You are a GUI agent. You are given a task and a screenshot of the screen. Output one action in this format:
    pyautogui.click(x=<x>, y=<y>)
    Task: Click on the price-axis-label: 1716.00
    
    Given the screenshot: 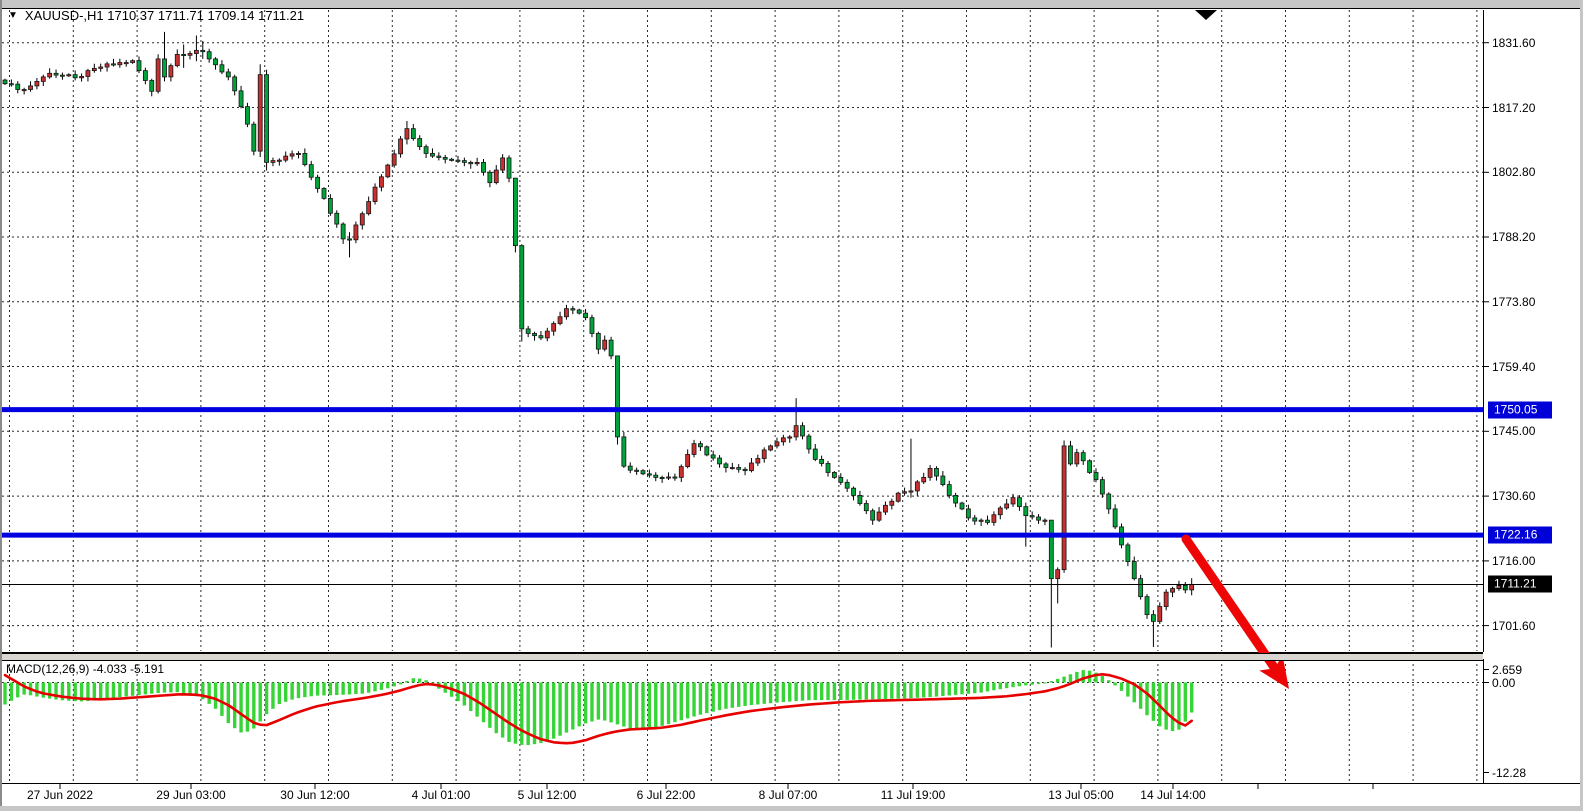 What is the action you would take?
    pyautogui.click(x=1514, y=560)
    